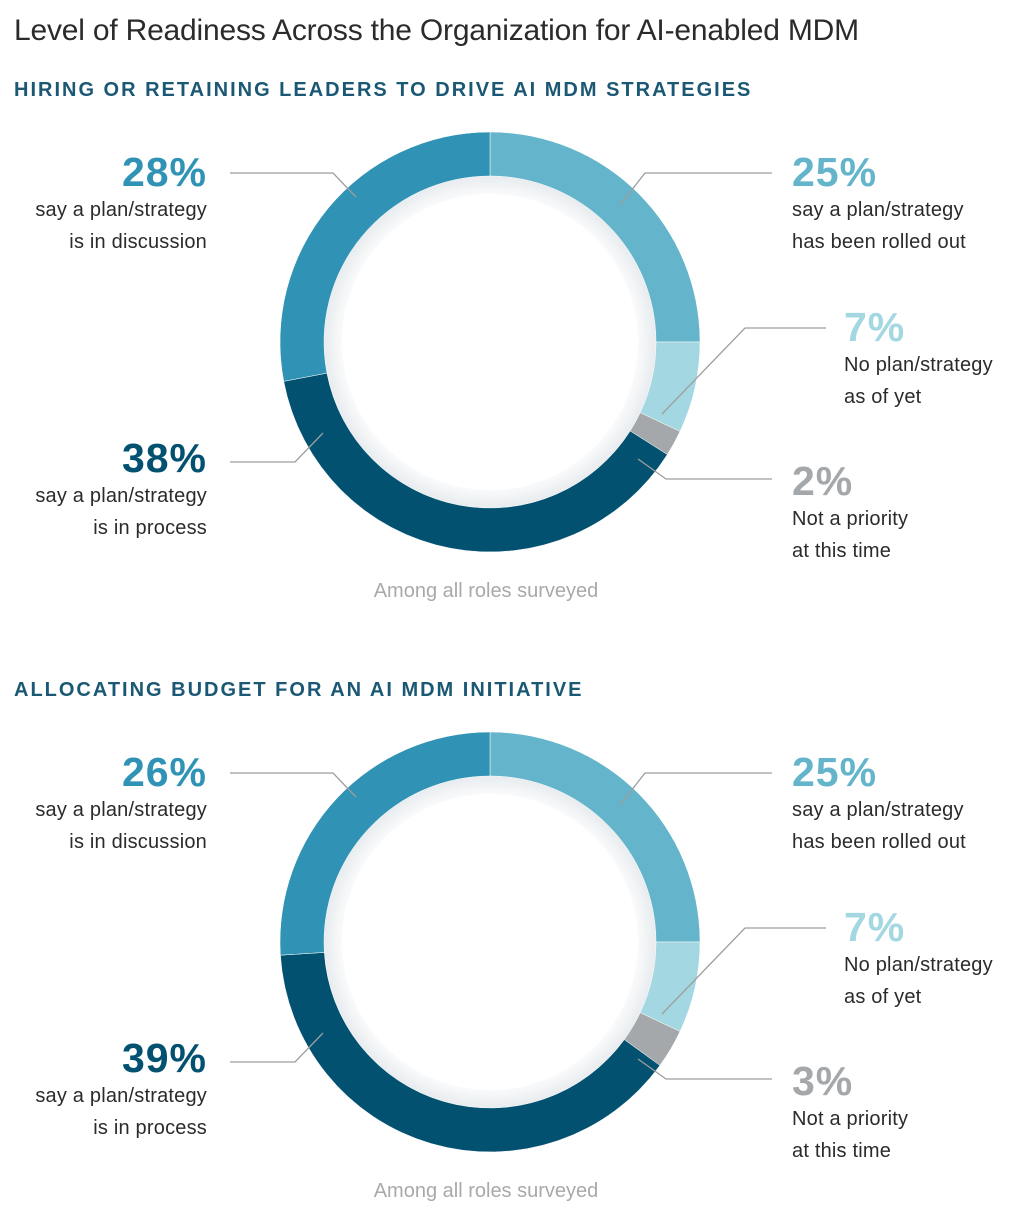 This screenshot has height=1229, width=1024. I want to click on callout-percent: 26%, so click(164, 772).